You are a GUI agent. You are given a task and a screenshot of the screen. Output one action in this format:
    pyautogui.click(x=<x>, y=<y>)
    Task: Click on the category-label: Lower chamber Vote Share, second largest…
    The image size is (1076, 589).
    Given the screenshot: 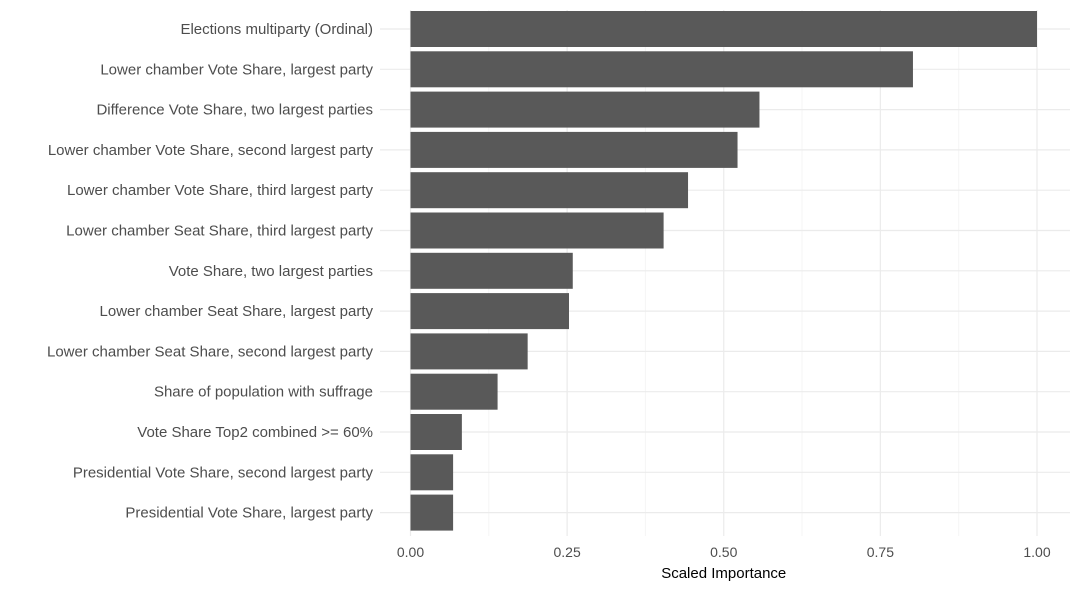 What is the action you would take?
    pyautogui.click(x=211, y=150)
    